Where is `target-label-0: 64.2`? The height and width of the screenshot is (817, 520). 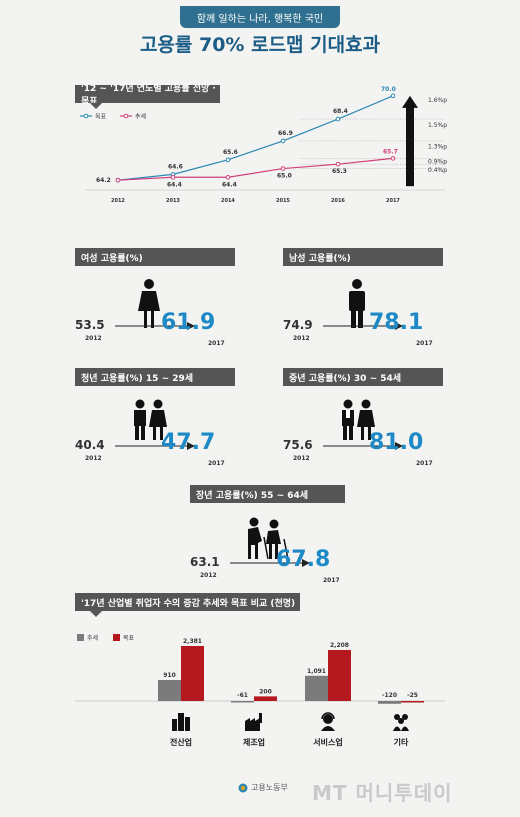
target-label-0: 64.2 is located at coordinates (103, 180).